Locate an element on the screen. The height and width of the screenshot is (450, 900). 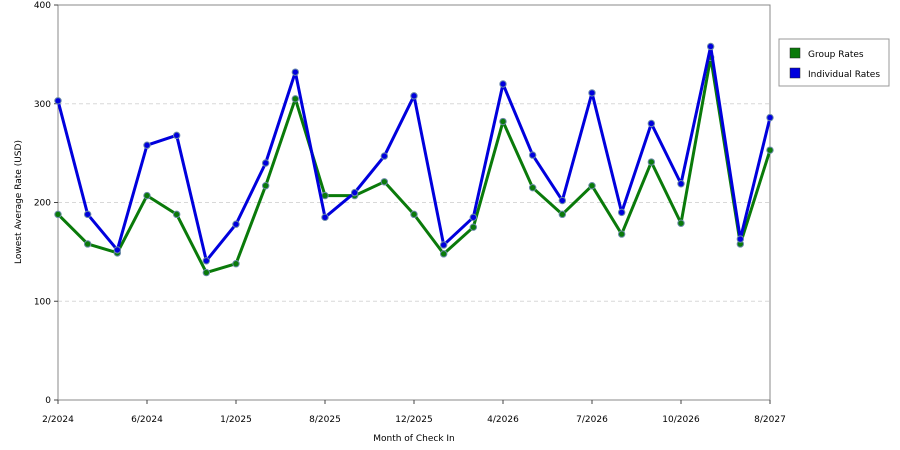
y-tick-label: 200 is located at coordinates (42, 204).